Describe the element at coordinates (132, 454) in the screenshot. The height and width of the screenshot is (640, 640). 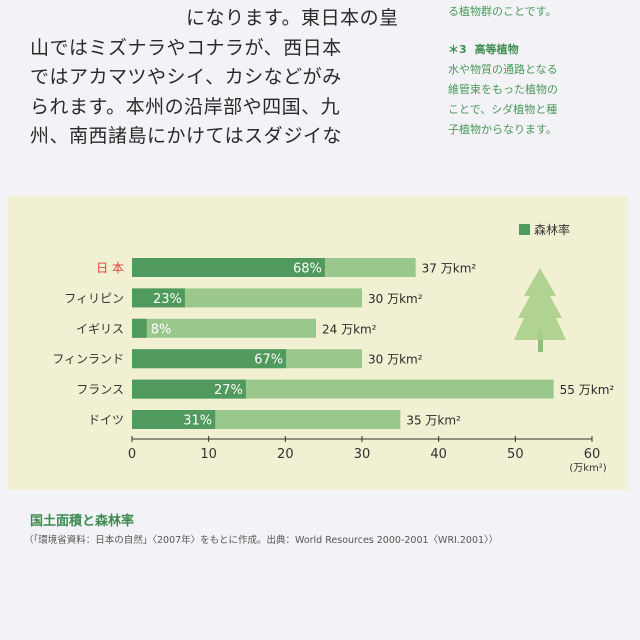
I see `x-tick-label: 0` at that location.